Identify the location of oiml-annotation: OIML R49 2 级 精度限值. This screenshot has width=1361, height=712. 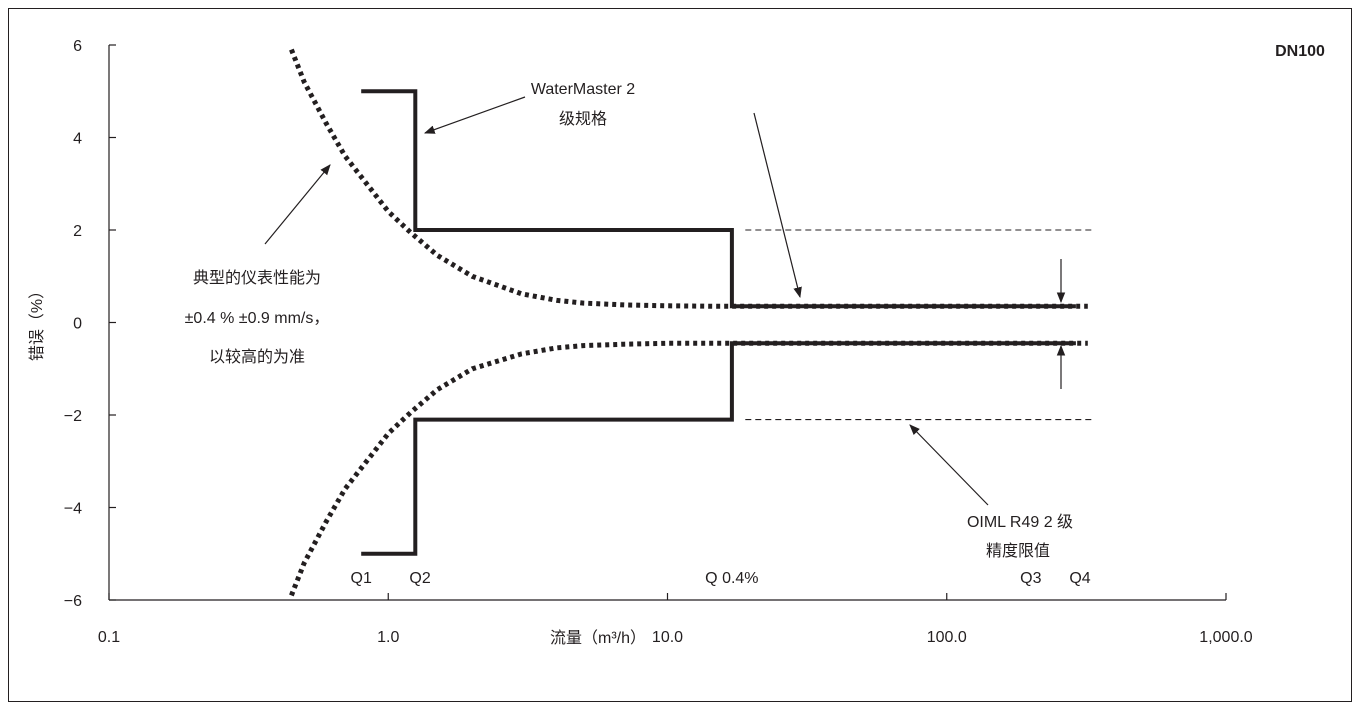
(1020, 536).